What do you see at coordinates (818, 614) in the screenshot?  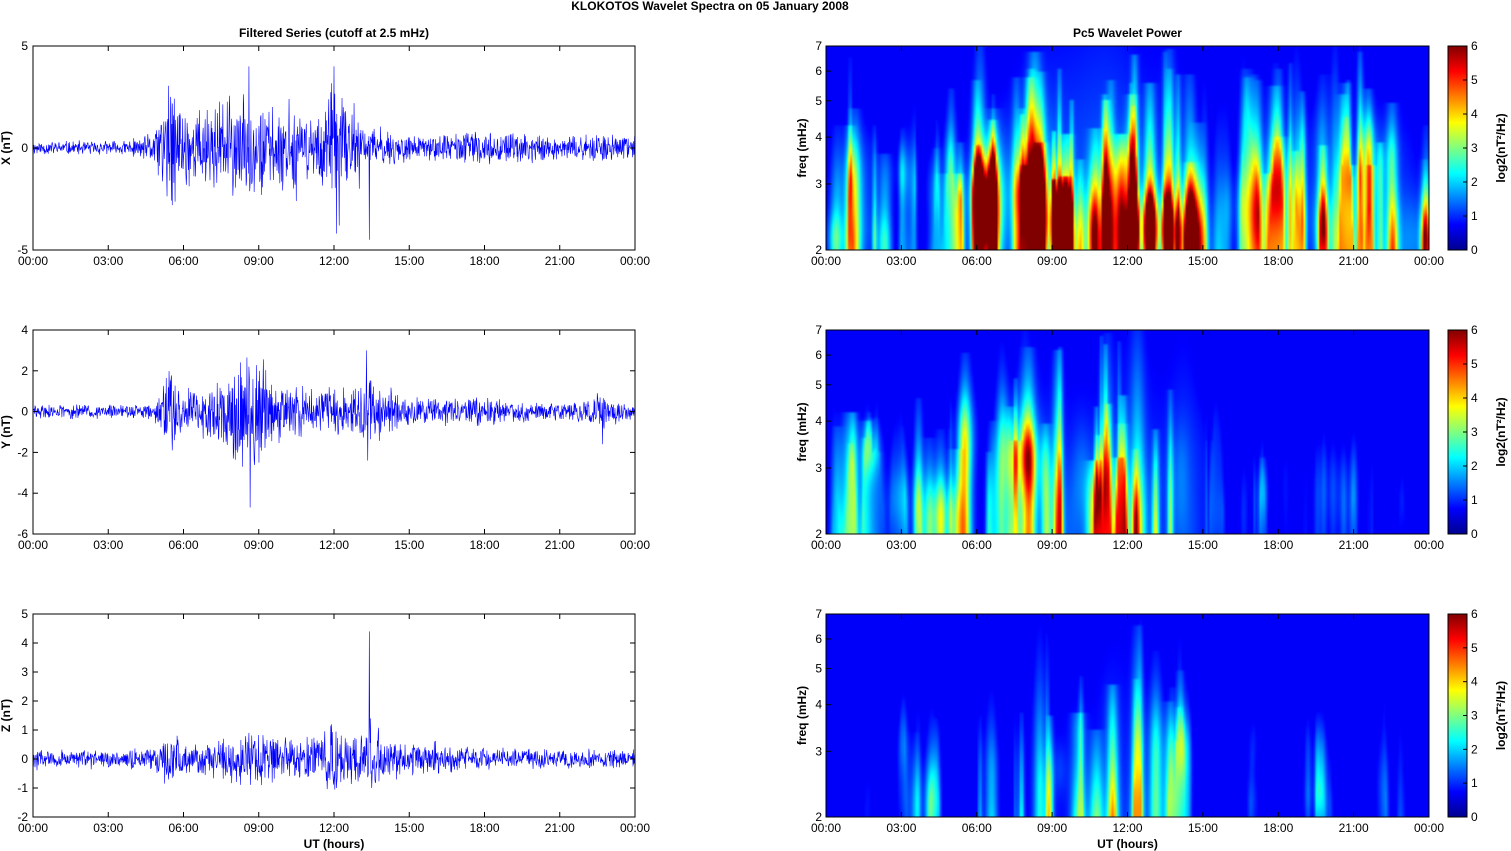 I see `wavelet-wz-ytick-label: 7` at bounding box center [818, 614].